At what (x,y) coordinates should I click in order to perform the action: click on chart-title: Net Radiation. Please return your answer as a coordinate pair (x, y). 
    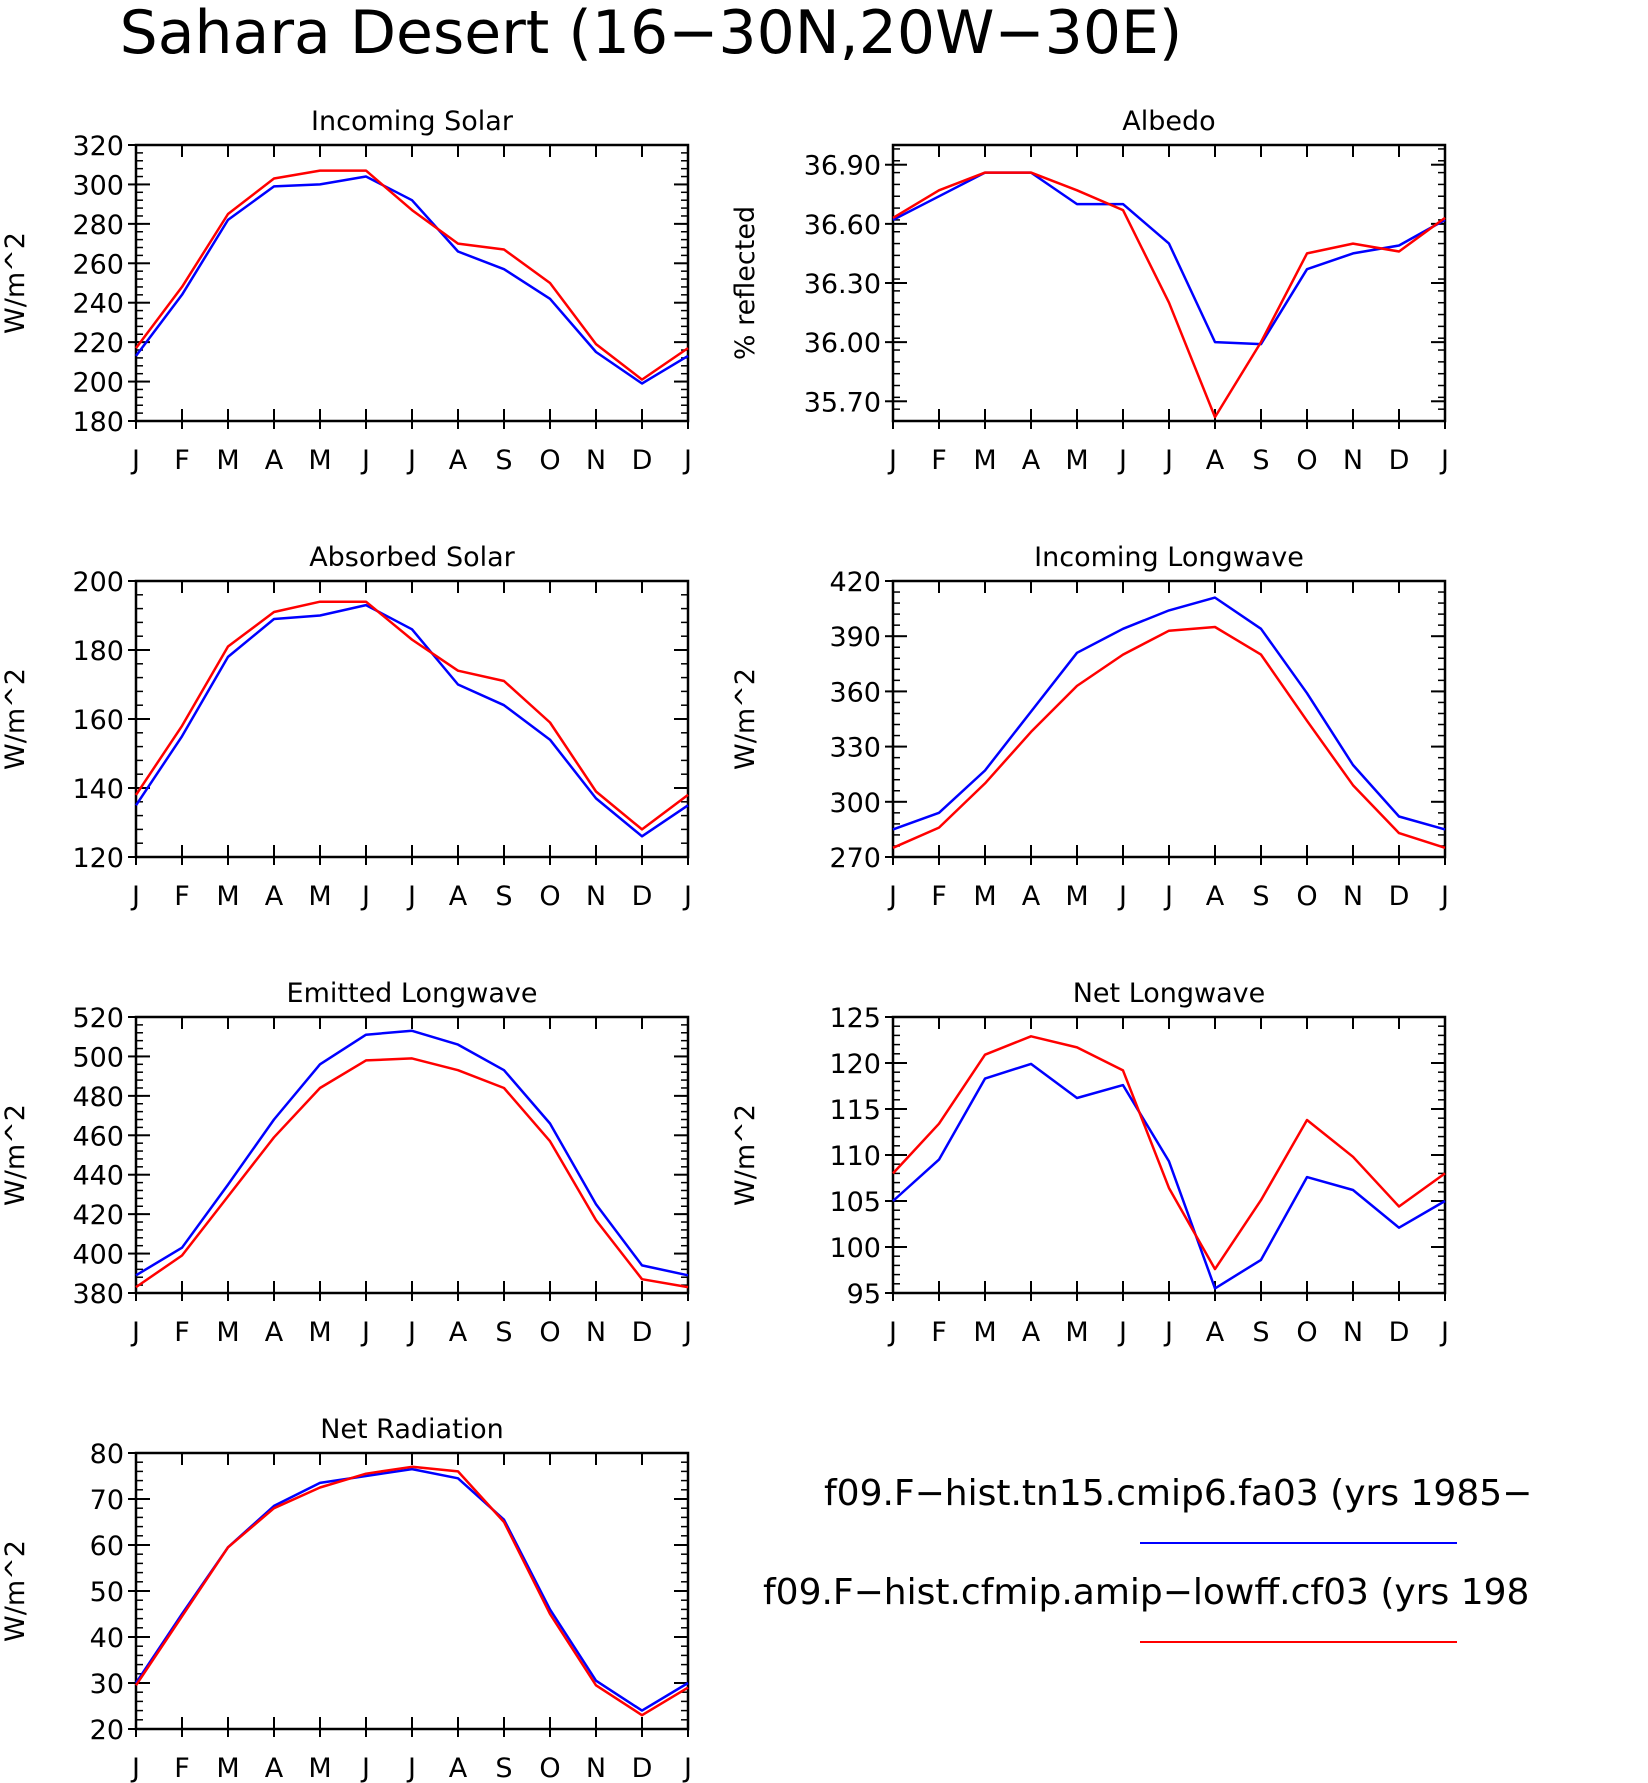
    Looking at the image, I should click on (412, 1429).